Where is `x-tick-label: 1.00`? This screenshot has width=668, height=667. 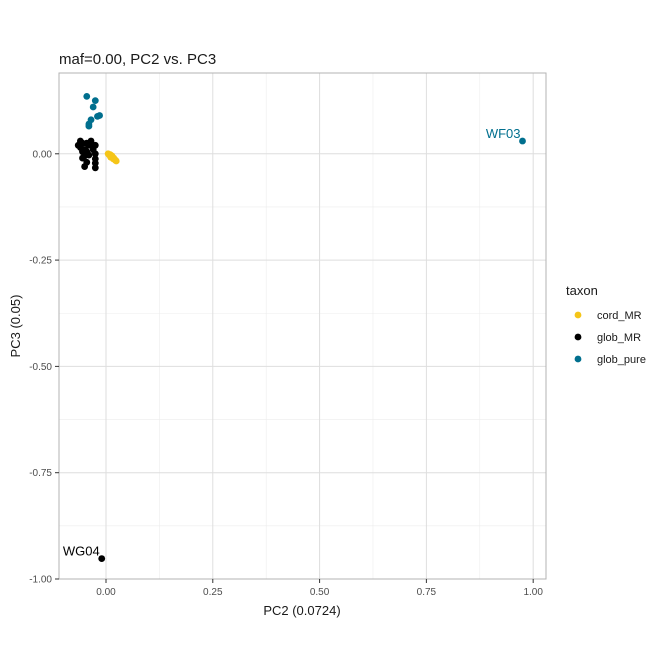 x-tick-label: 1.00 is located at coordinates (533, 592).